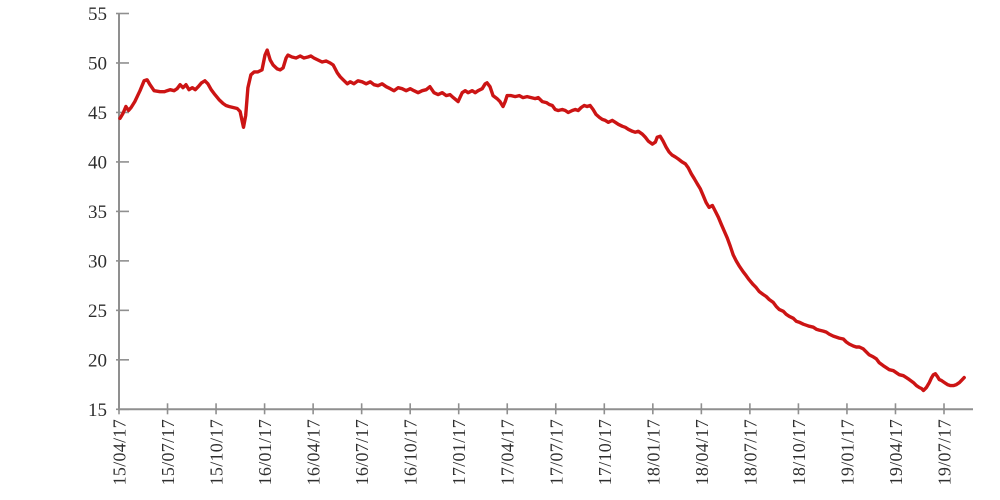 This screenshot has height=500, width=1000. What do you see at coordinates (97, 261) in the screenshot?
I see `y-tick-label: 30` at bounding box center [97, 261].